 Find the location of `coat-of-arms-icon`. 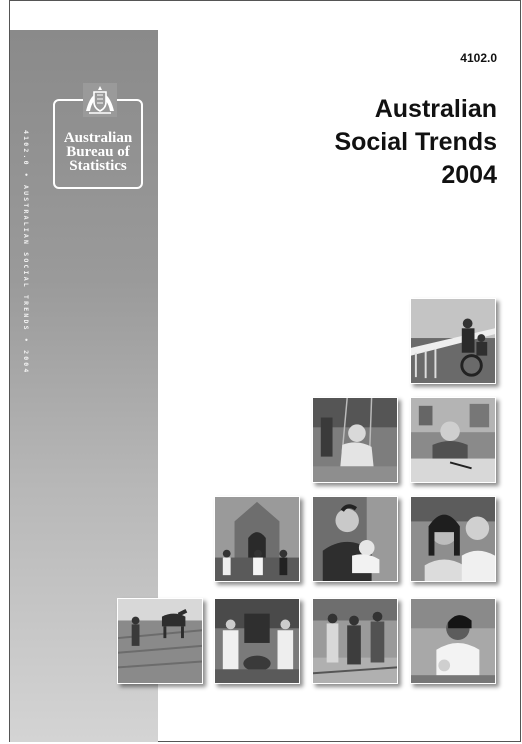

coat-of-arms-icon is located at coordinates (100, 100).